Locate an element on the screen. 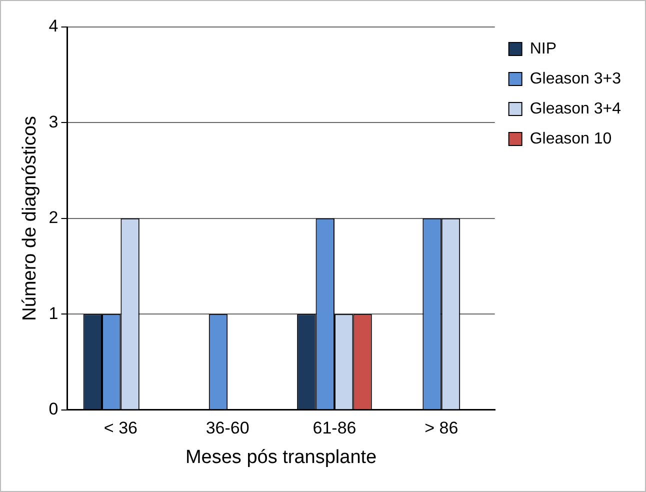 This screenshot has width=646, height=492. legend-label: Gleason 10 is located at coordinates (571, 139).